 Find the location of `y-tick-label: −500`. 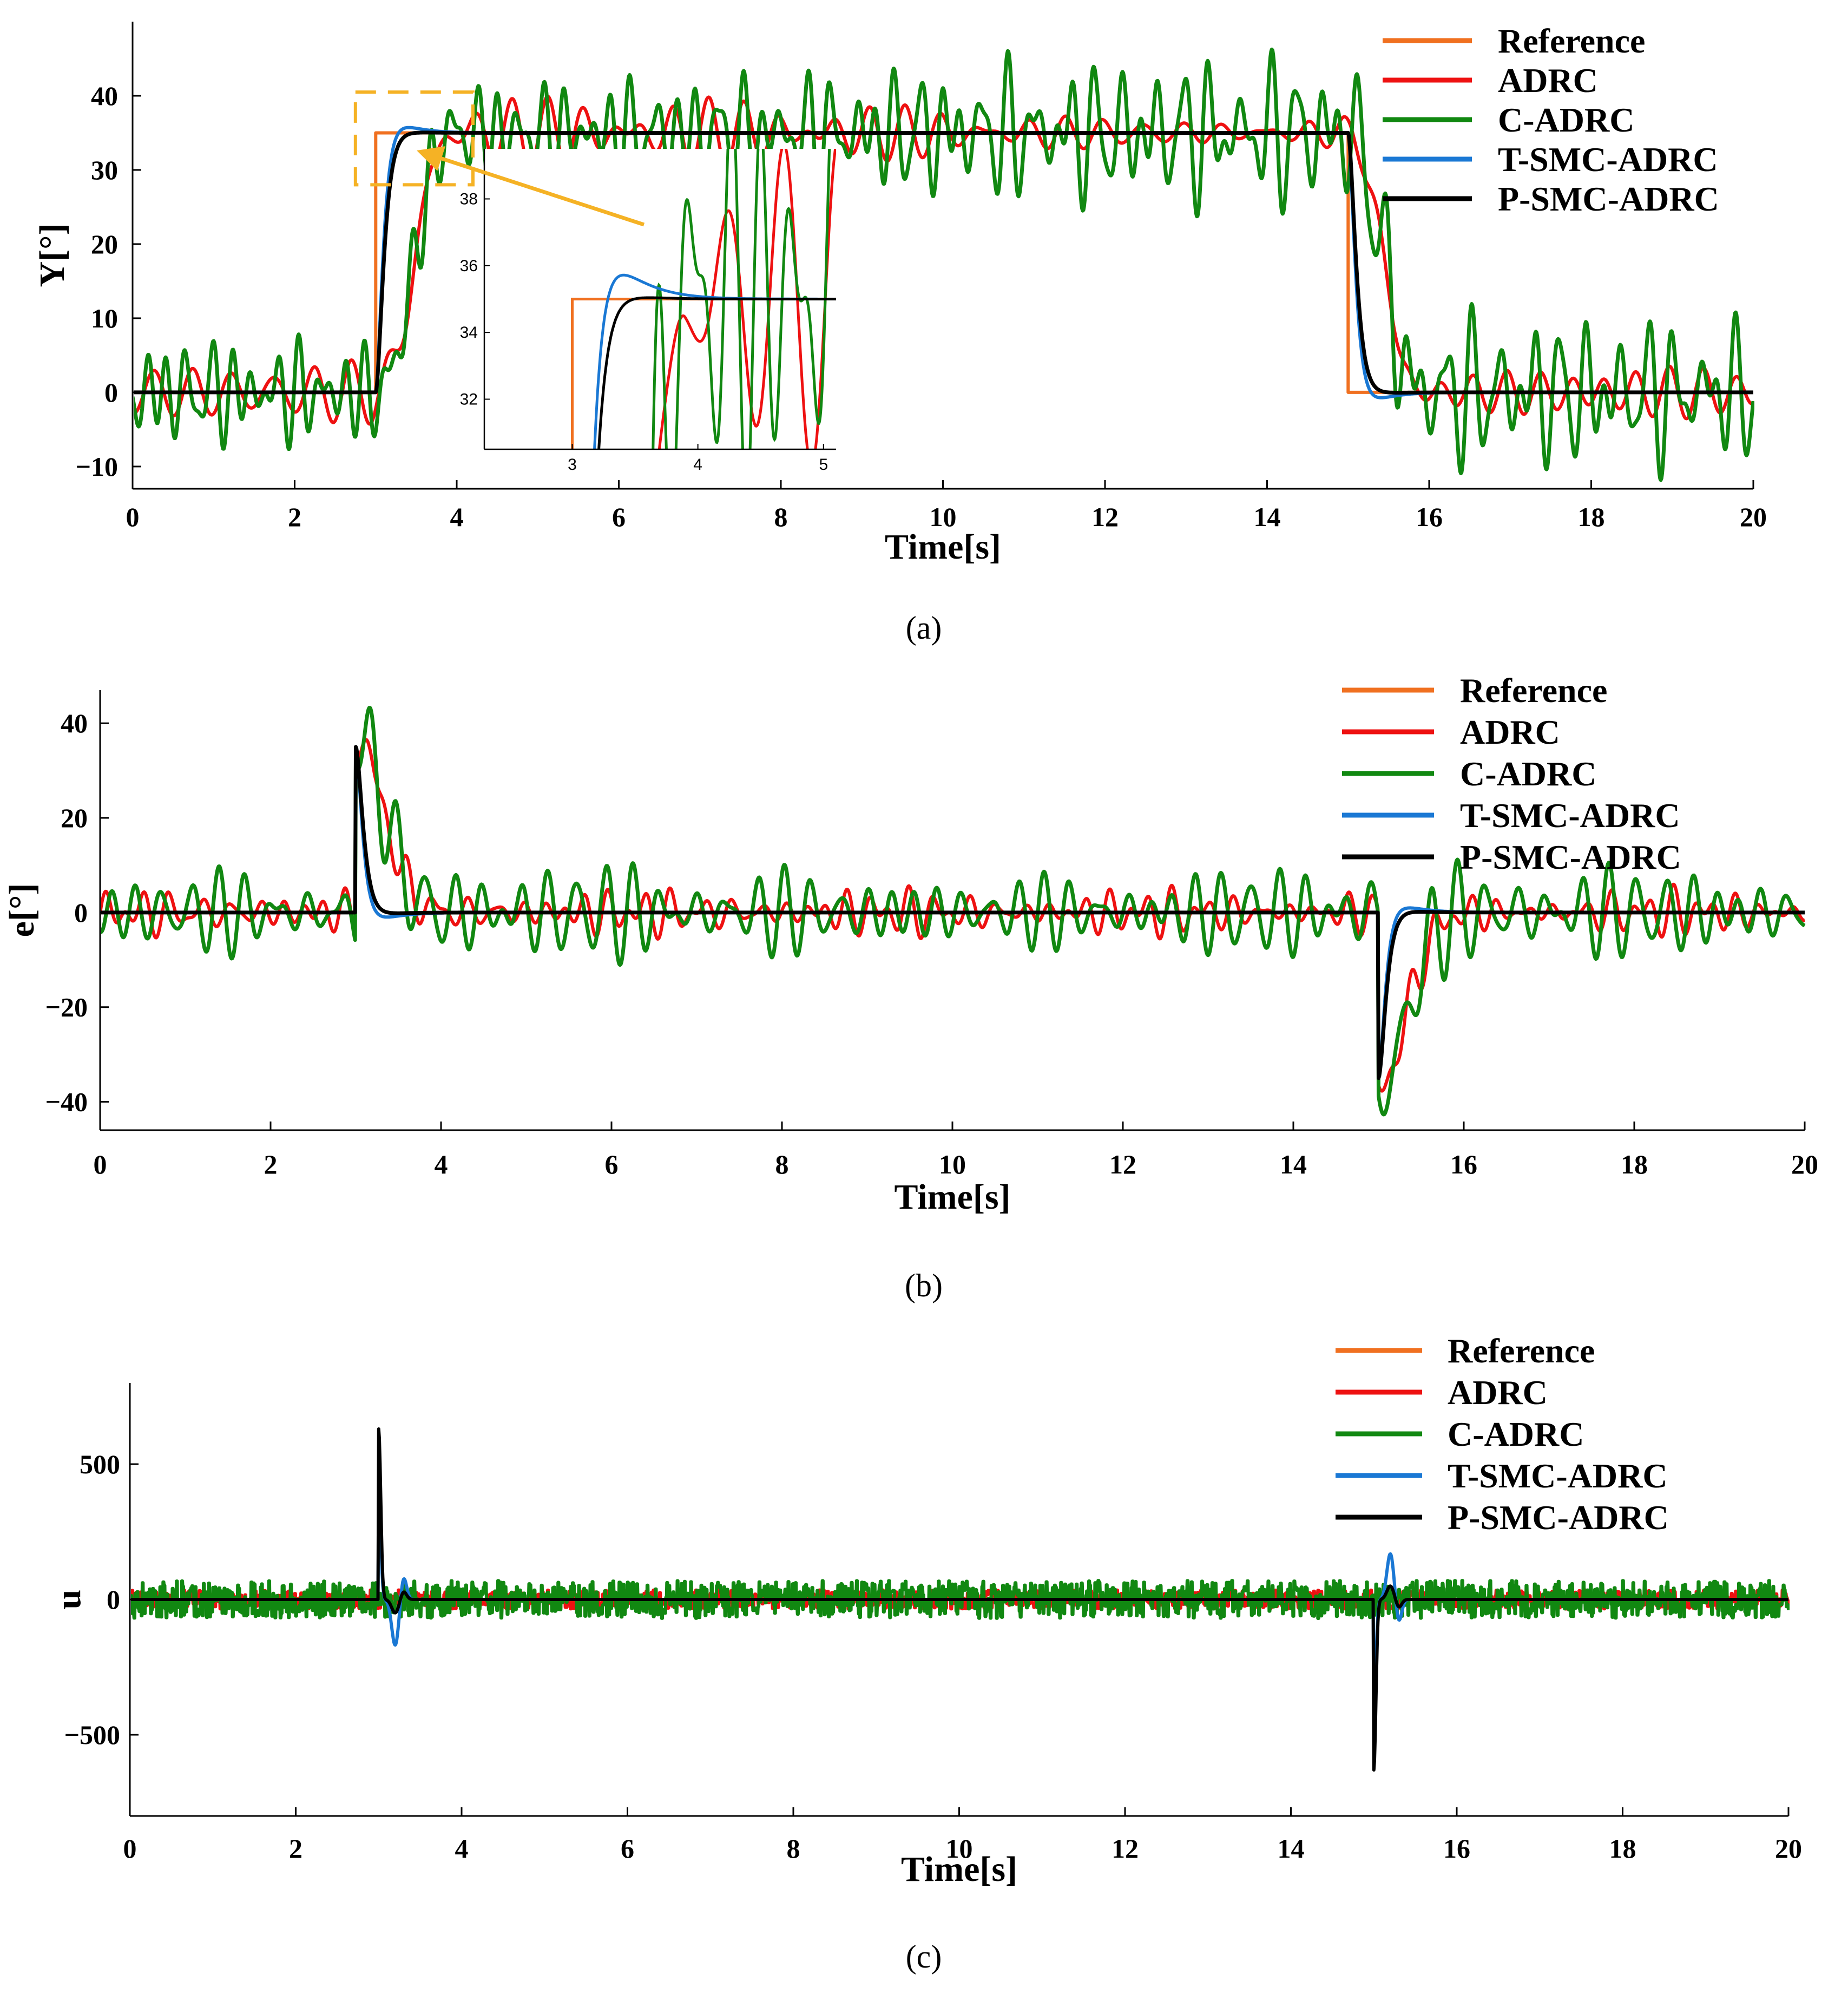

y-tick-label: −500 is located at coordinates (93, 1735).